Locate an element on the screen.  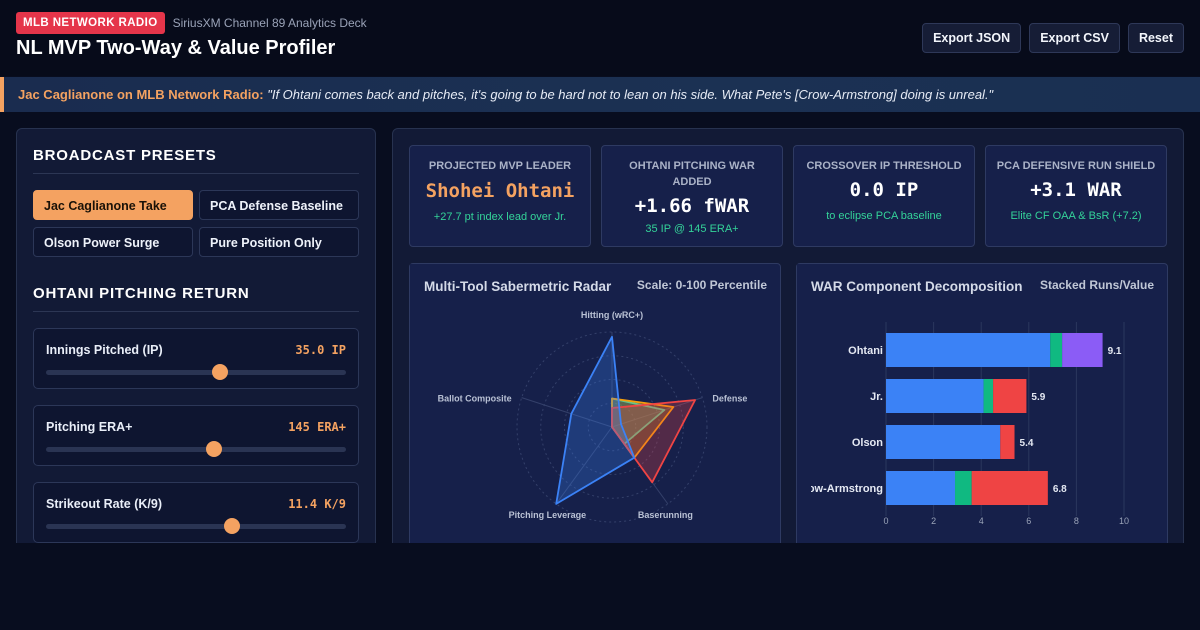
slider-label: Strikeout Rate (K/9) is located at coordinates (104, 504).